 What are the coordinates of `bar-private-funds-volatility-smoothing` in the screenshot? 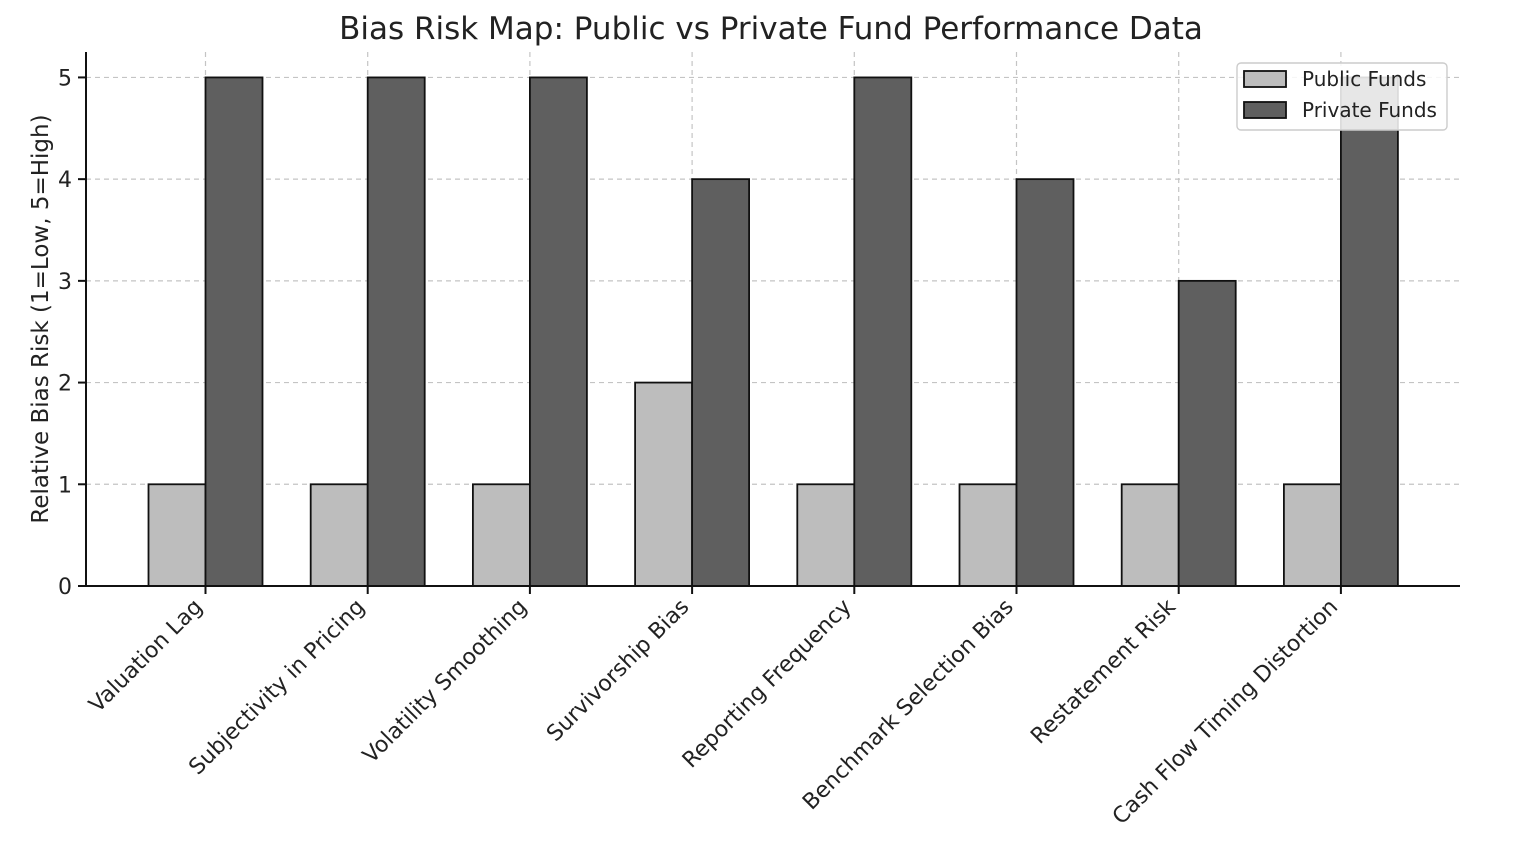 It's located at (558, 331).